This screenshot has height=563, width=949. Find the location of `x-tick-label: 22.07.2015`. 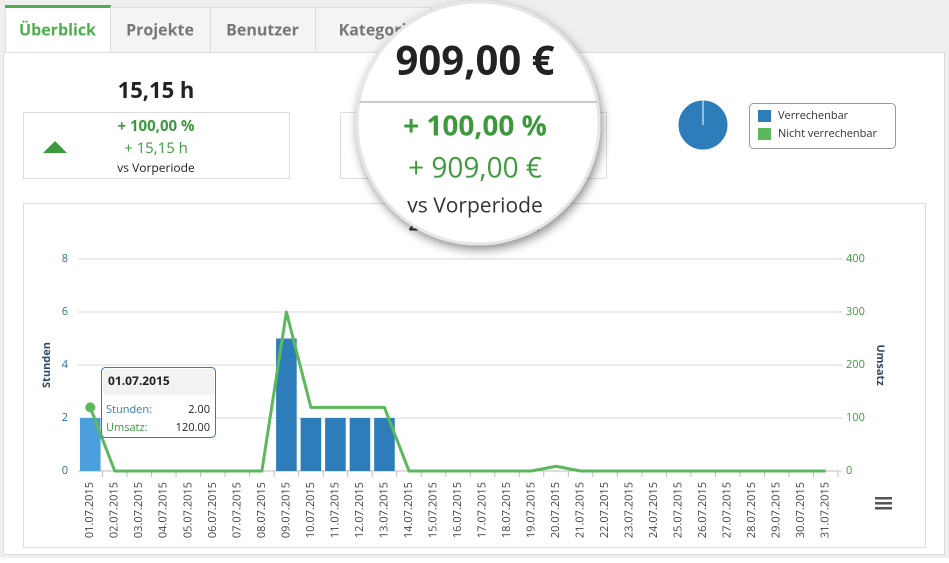

x-tick-label: 22.07.2015 is located at coordinates (604, 510).